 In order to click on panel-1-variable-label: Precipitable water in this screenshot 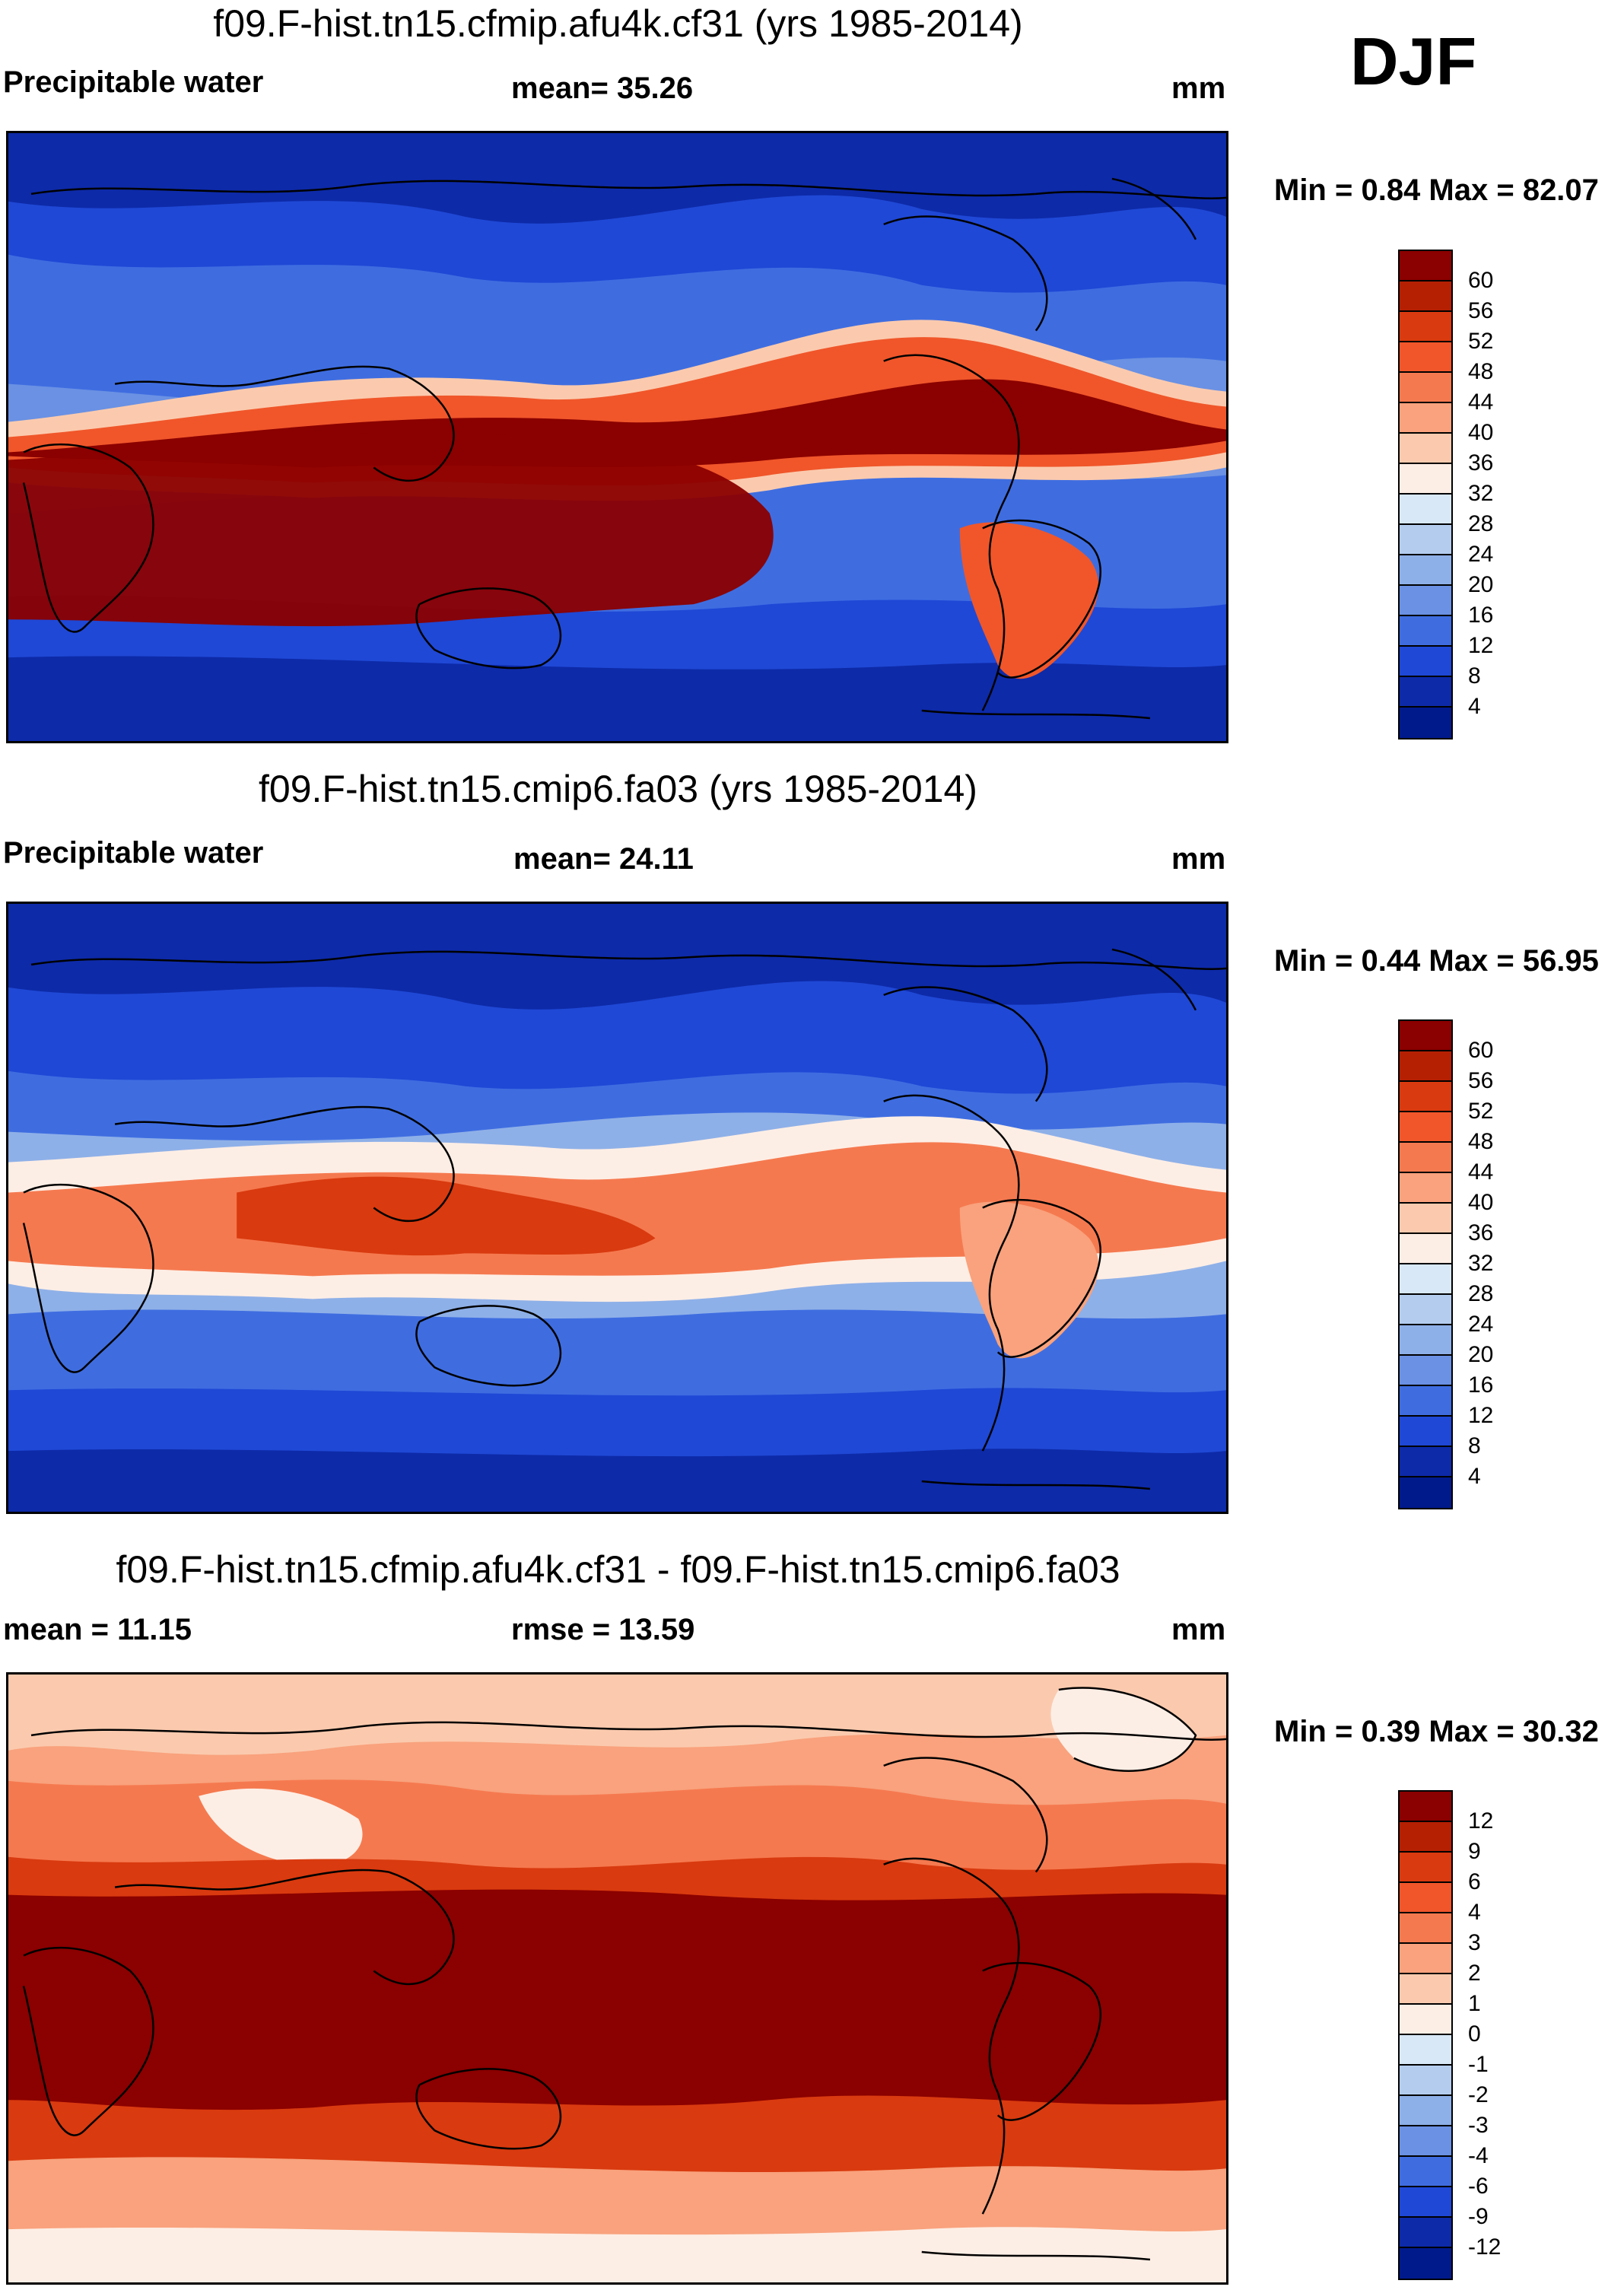, I will do `click(133, 82)`.